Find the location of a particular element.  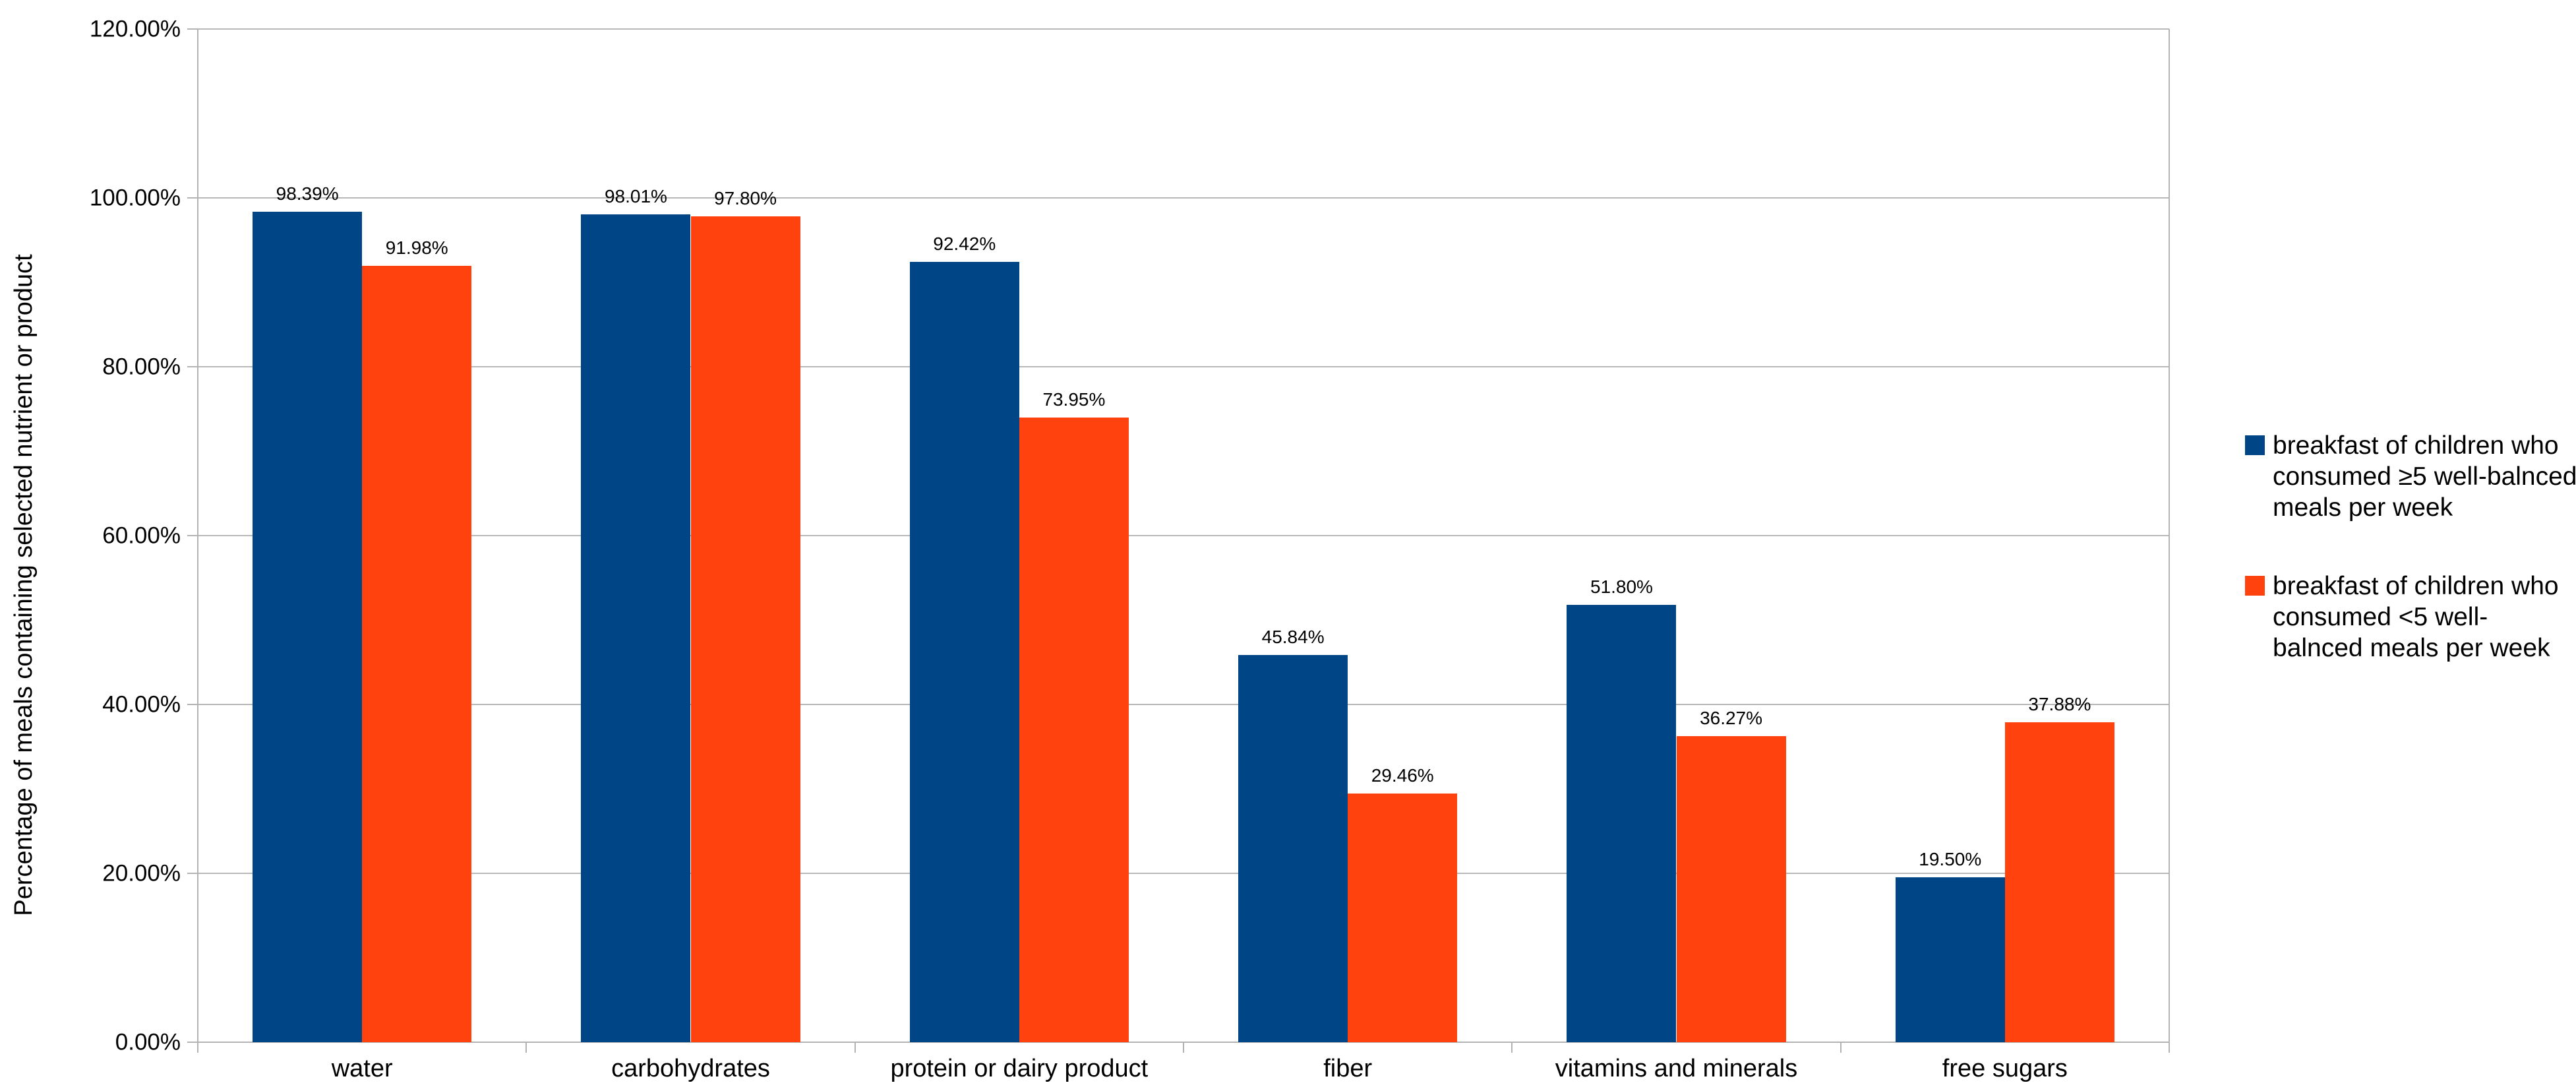

value-label-s2-free-sugars: 37.88% is located at coordinates (2059, 705).